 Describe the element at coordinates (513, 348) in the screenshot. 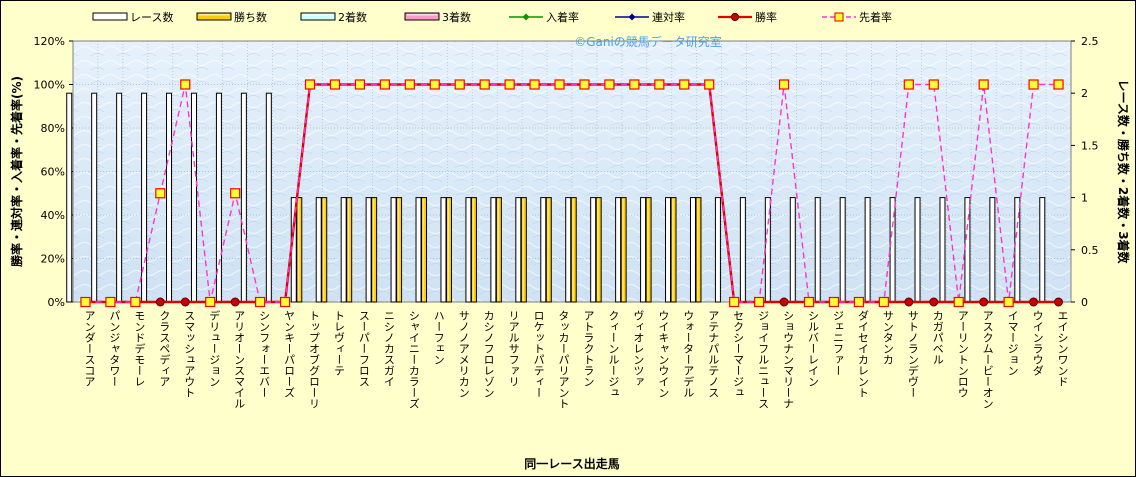

I see `x-tick-label: リアルサファリ` at that location.